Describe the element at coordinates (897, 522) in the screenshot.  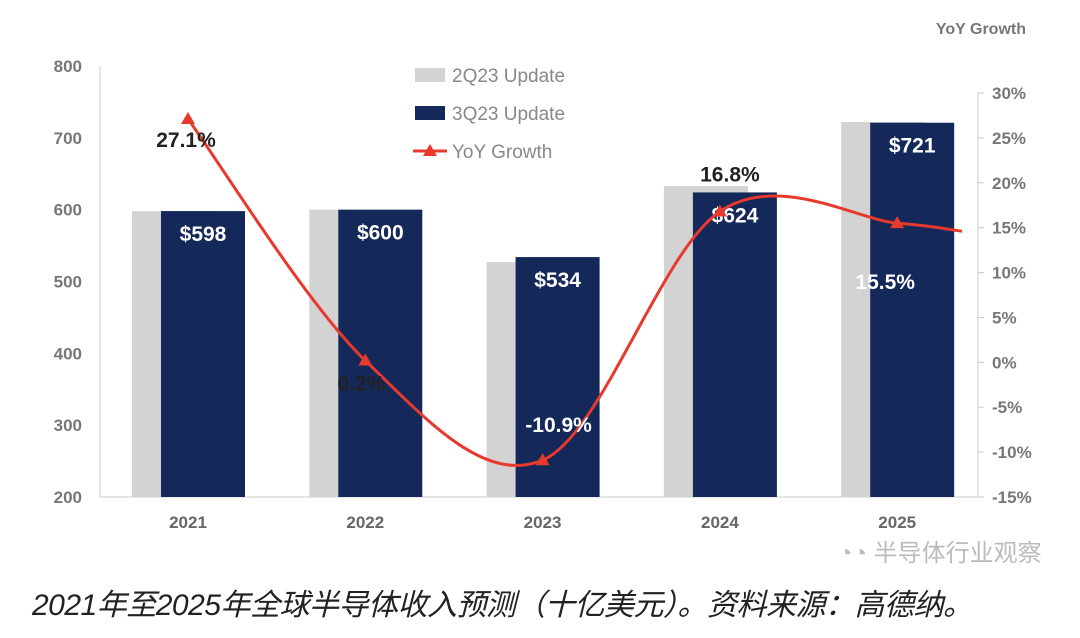
I see `category-label: 2025` at that location.